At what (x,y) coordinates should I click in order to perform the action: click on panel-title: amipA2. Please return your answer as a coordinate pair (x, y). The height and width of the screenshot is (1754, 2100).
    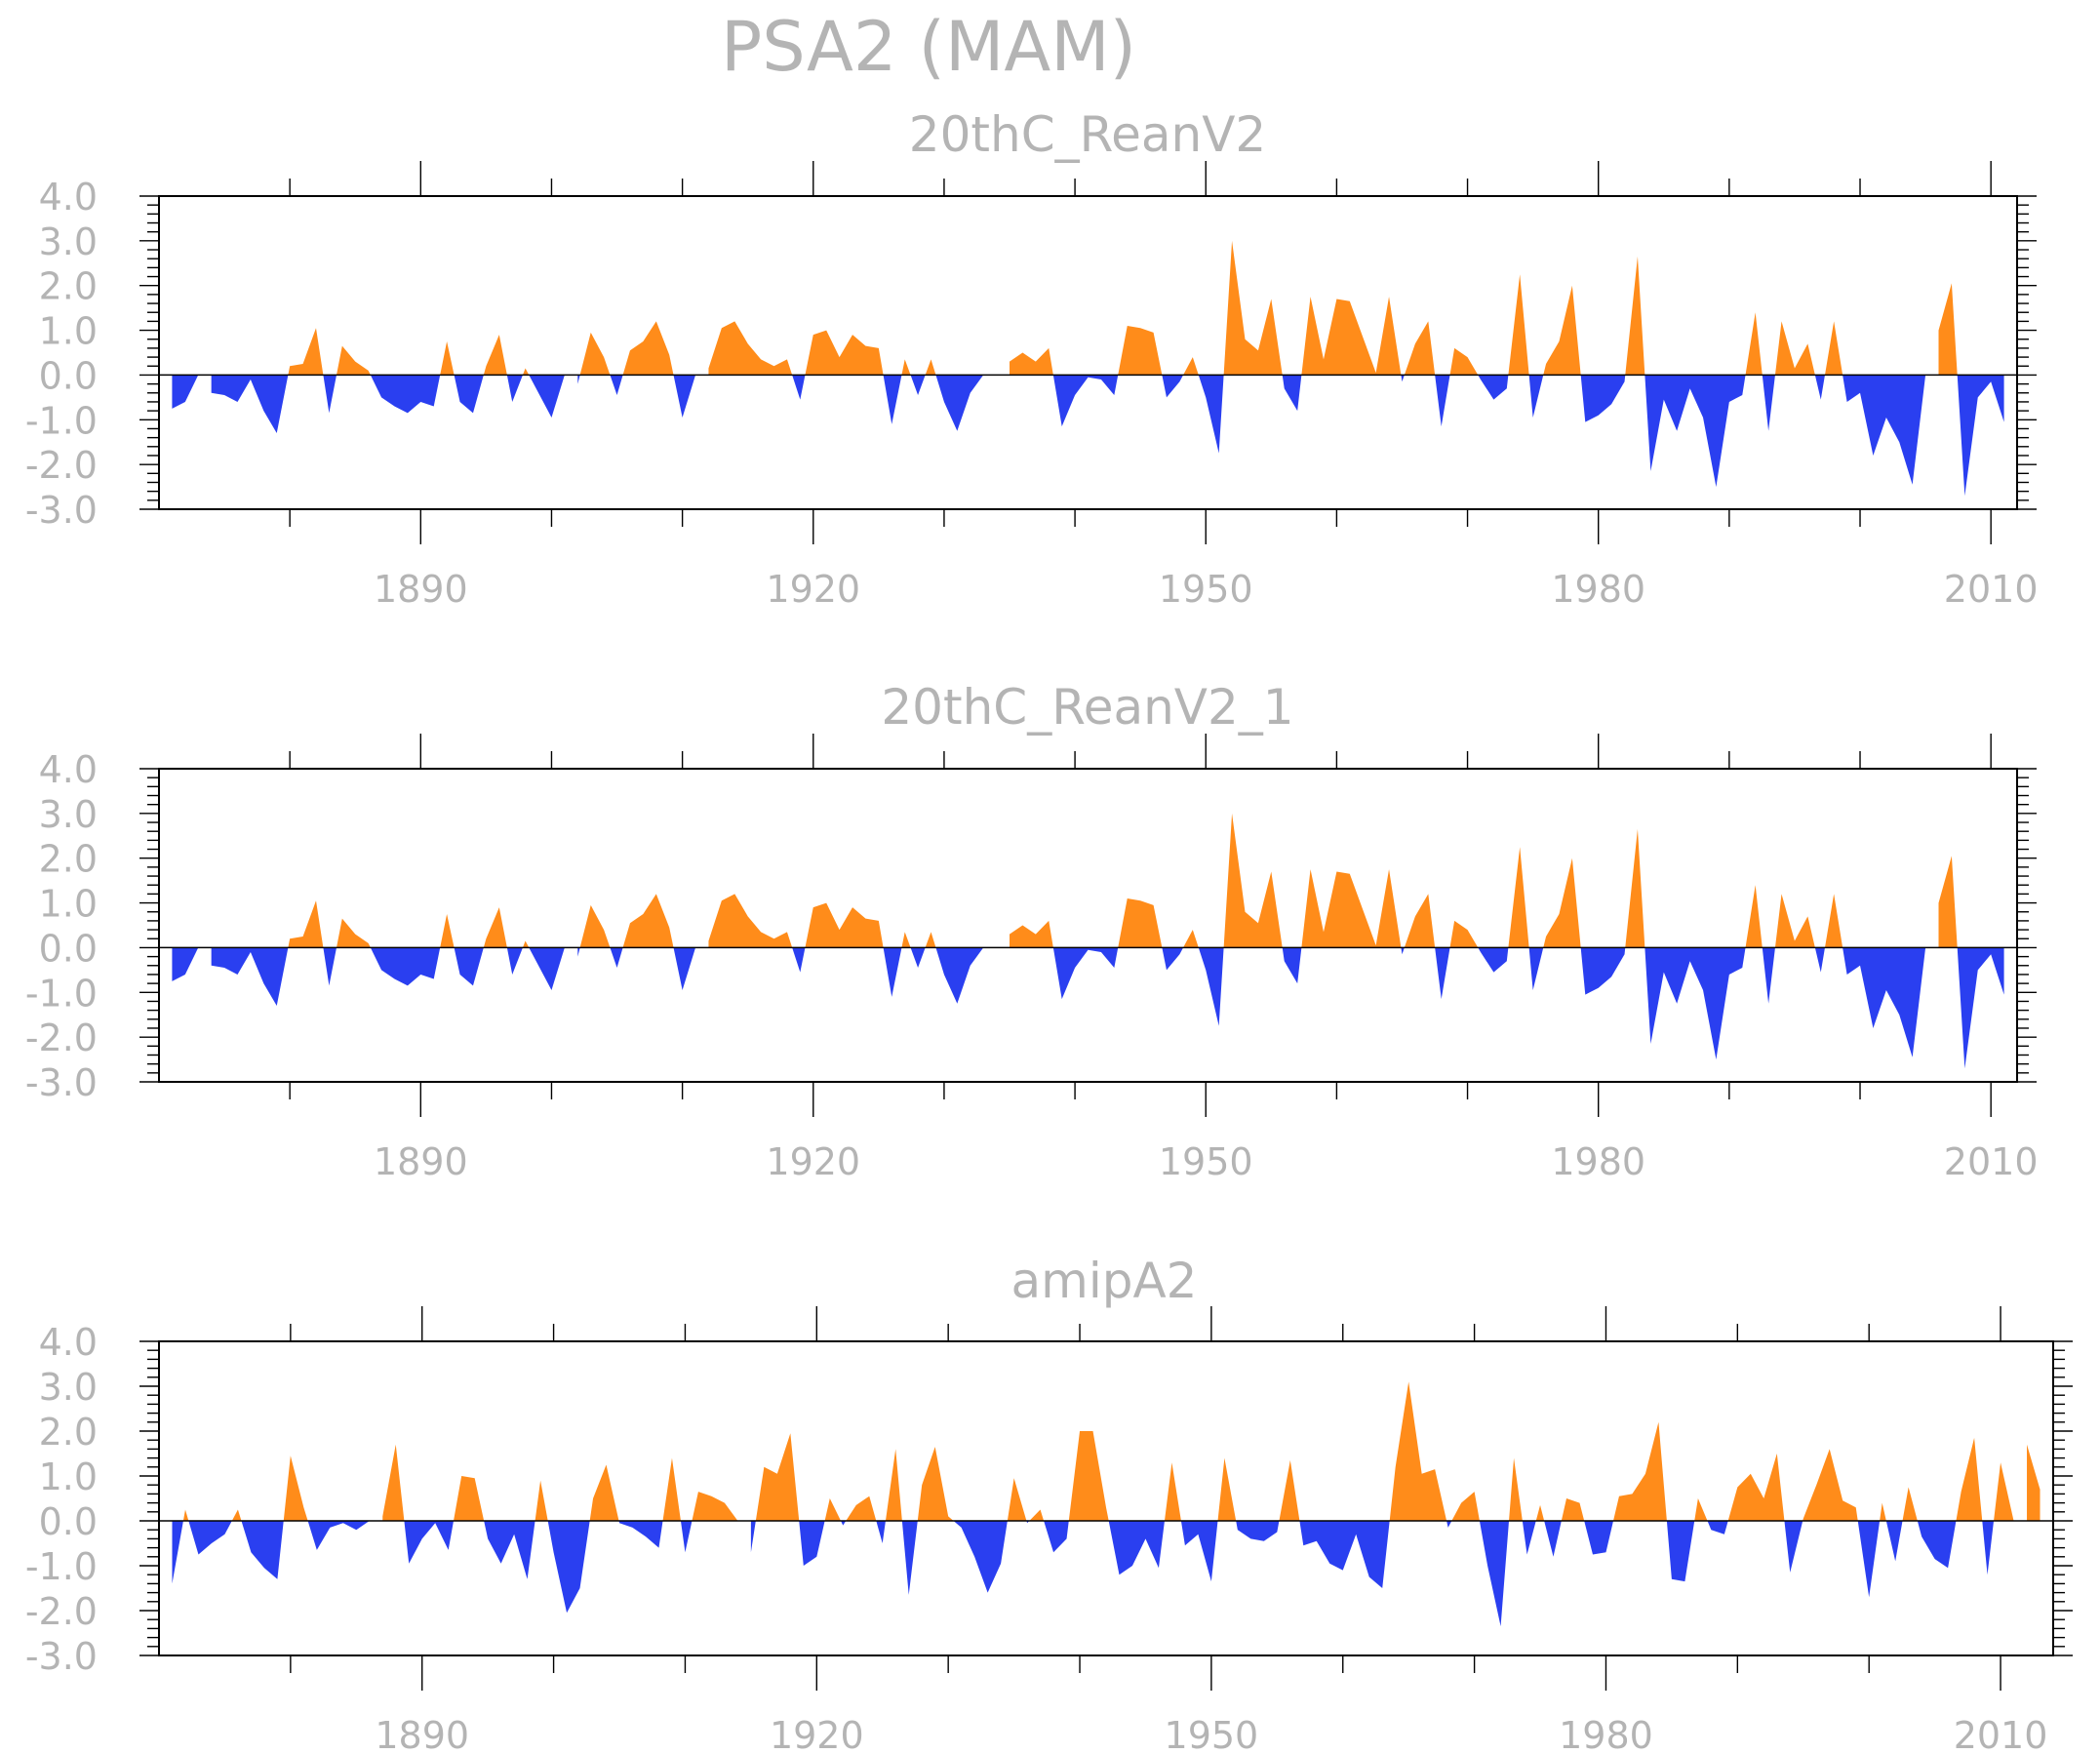
    Looking at the image, I should click on (1105, 1281).